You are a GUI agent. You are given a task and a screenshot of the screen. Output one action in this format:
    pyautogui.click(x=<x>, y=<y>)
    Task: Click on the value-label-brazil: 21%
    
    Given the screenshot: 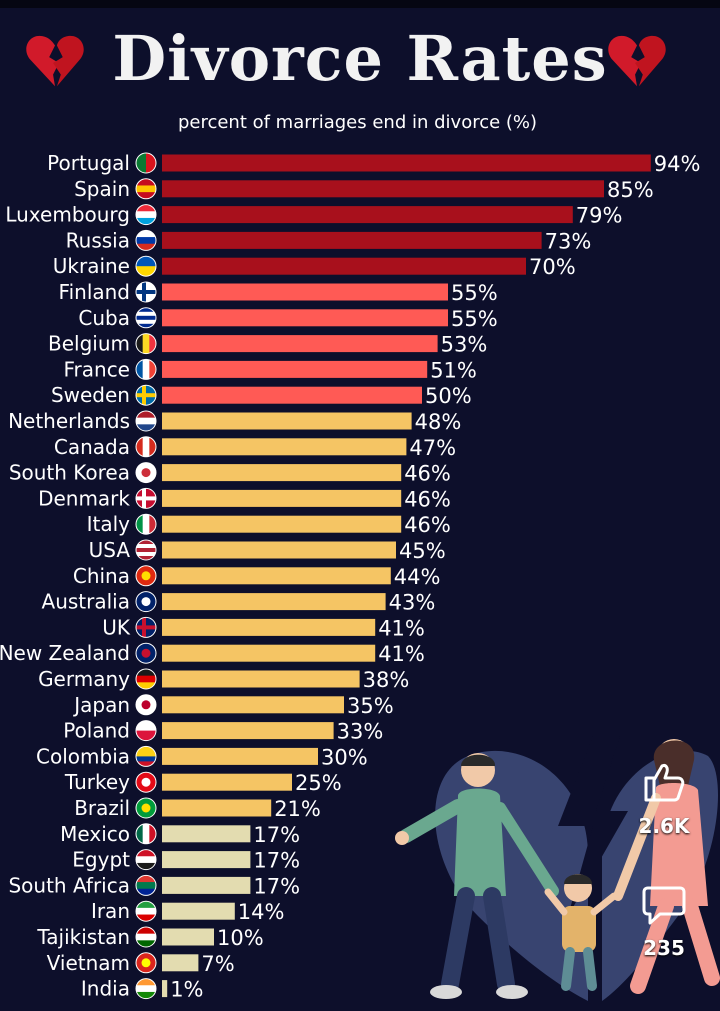 What is the action you would take?
    pyautogui.click(x=297, y=809)
    